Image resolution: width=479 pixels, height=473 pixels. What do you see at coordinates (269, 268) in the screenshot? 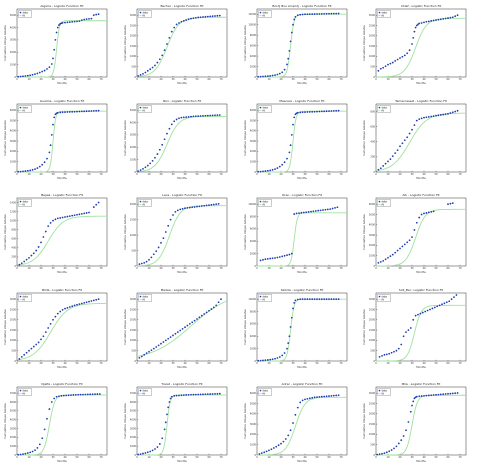
I see `x-tick-label: 10` at bounding box center [269, 268].